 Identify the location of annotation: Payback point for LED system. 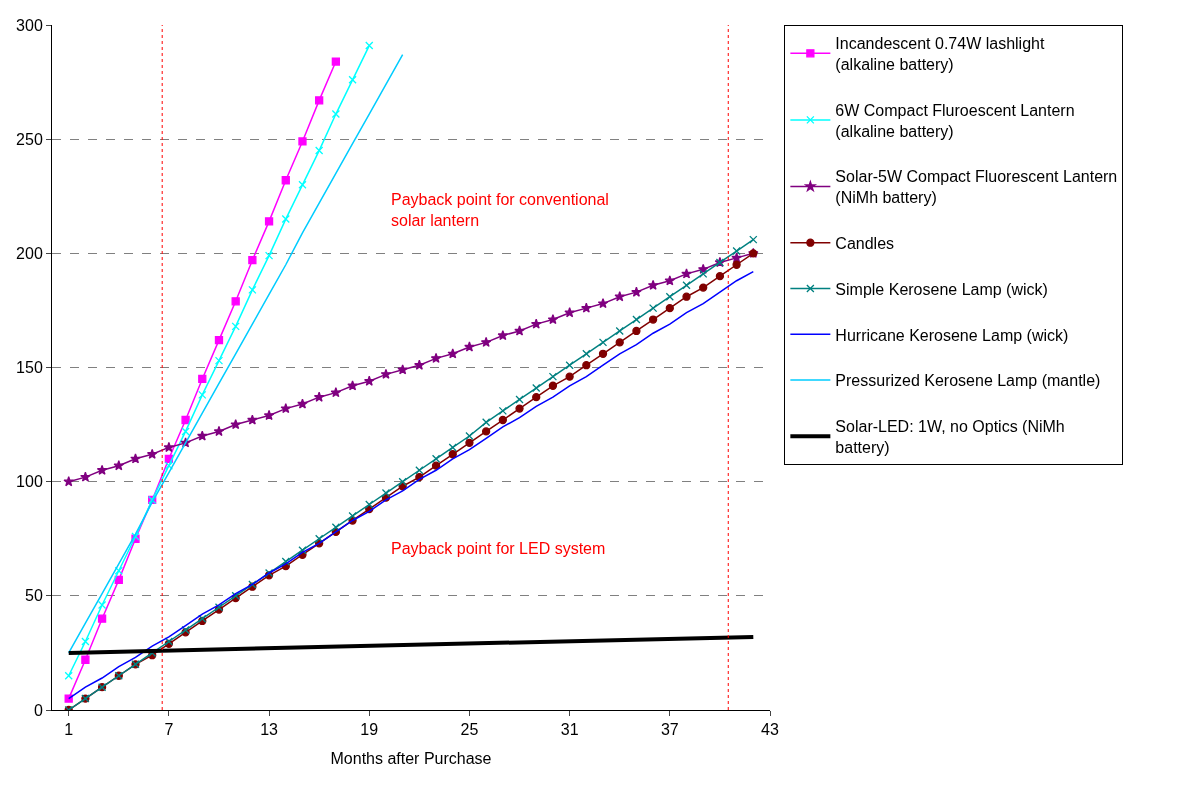
(498, 548).